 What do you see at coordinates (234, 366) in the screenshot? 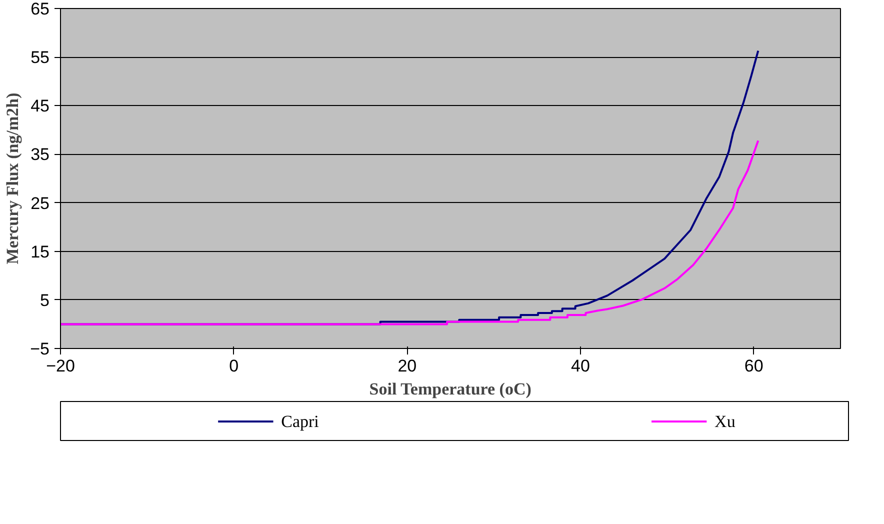
I see `x-tick-label: 0` at bounding box center [234, 366].